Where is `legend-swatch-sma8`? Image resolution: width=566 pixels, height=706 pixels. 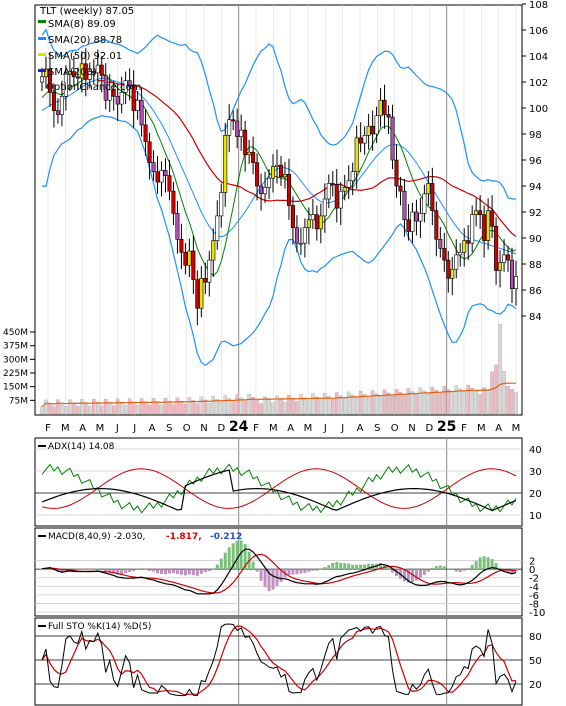
legend-swatch-sma8 is located at coordinates (42, 21).